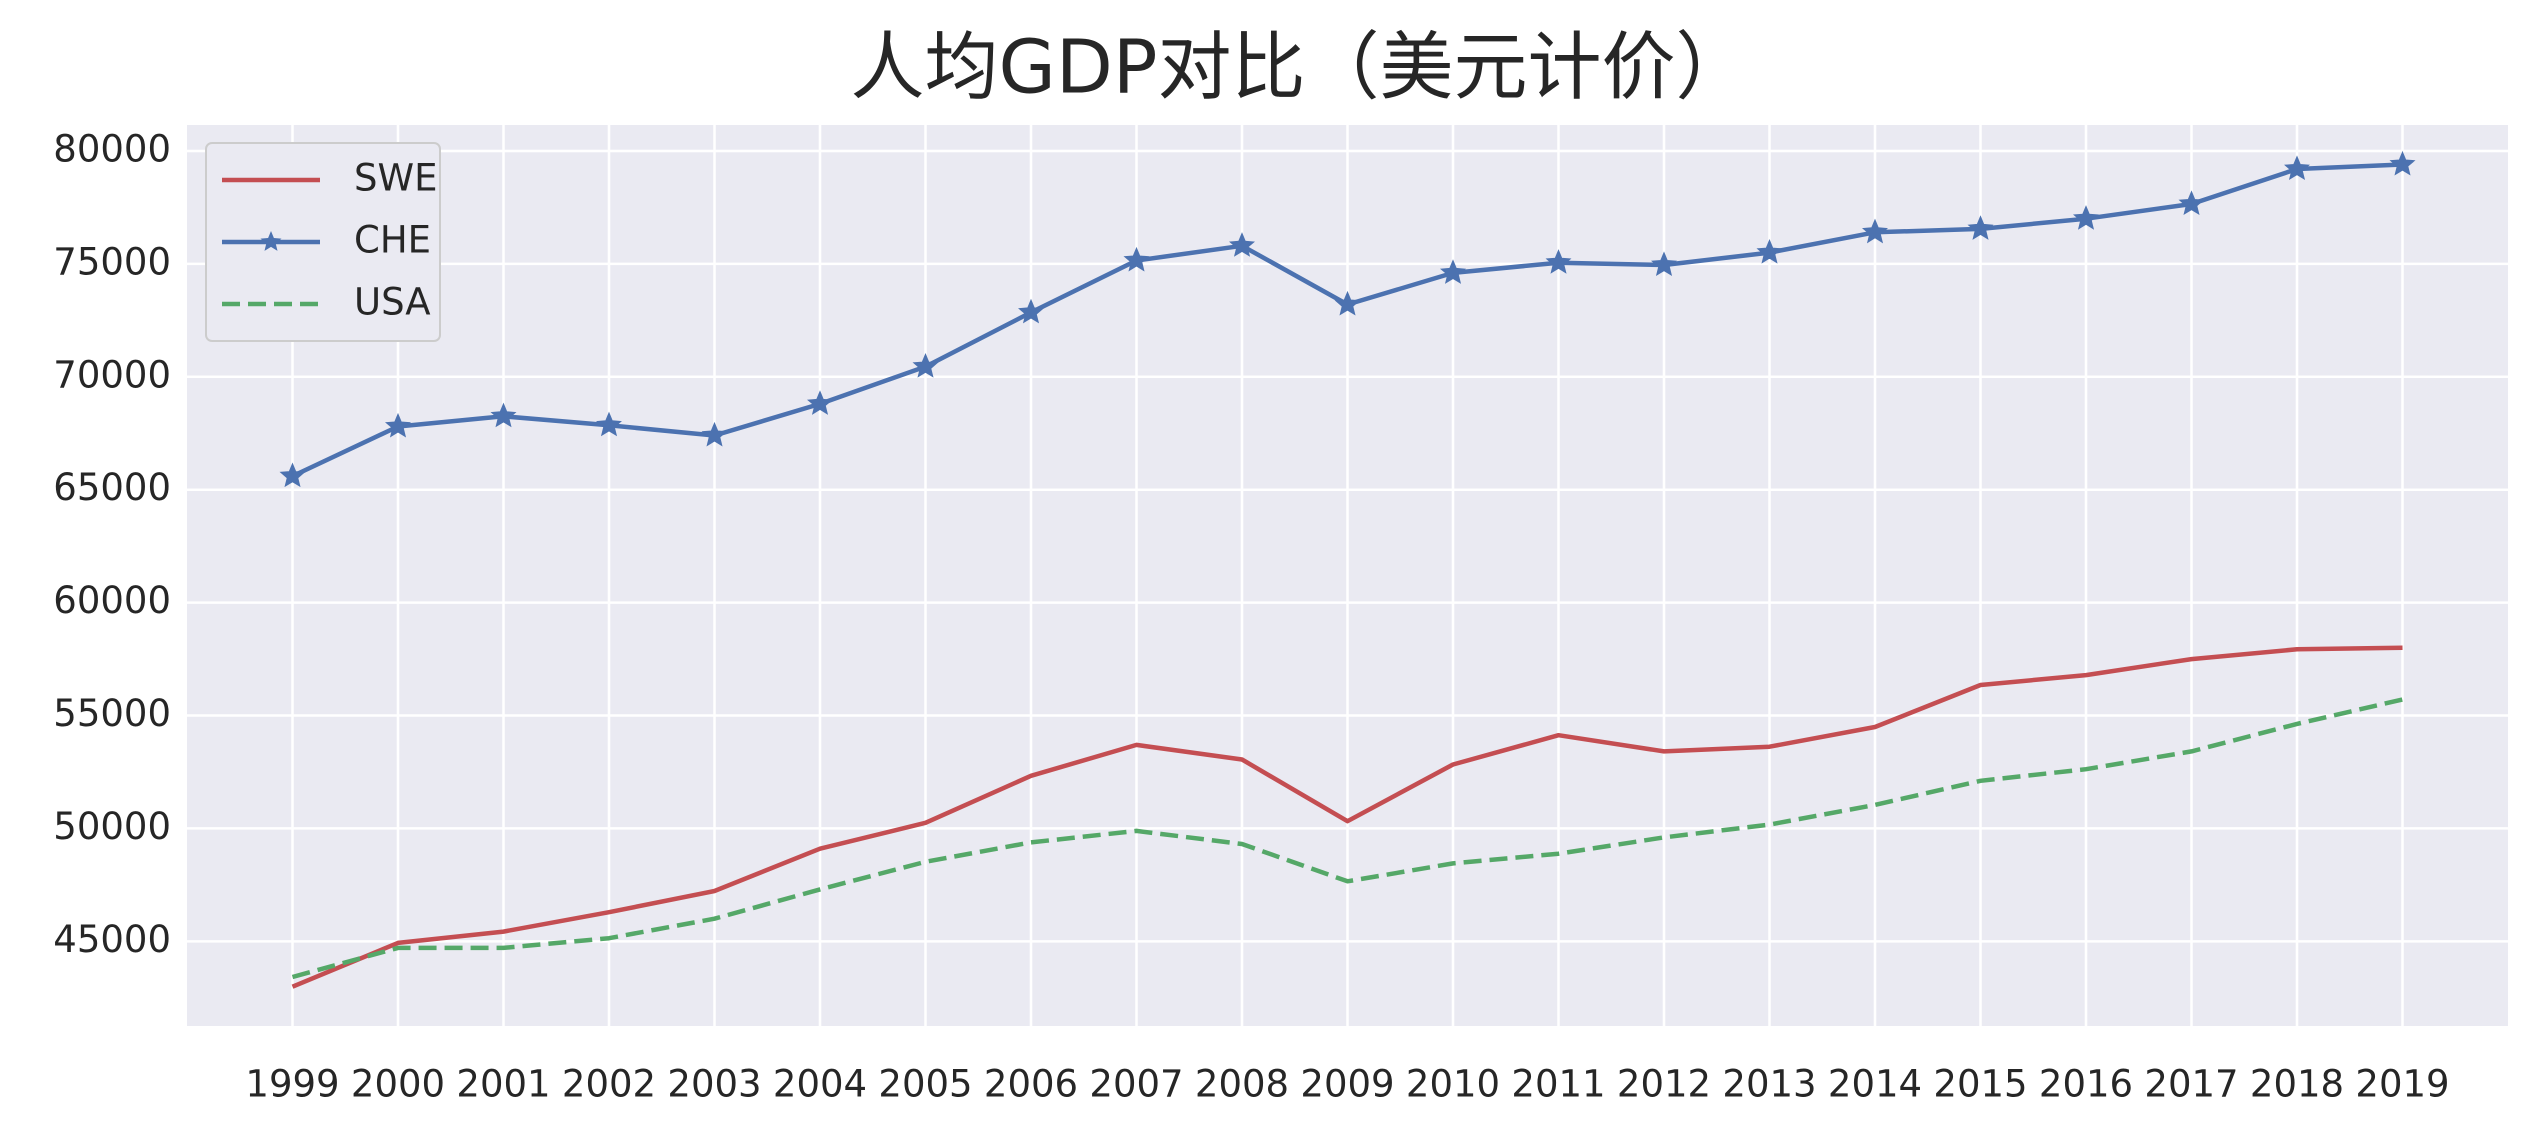  Describe the element at coordinates (2086, 1084) in the screenshot. I see `x-tick-label: 2016` at that location.